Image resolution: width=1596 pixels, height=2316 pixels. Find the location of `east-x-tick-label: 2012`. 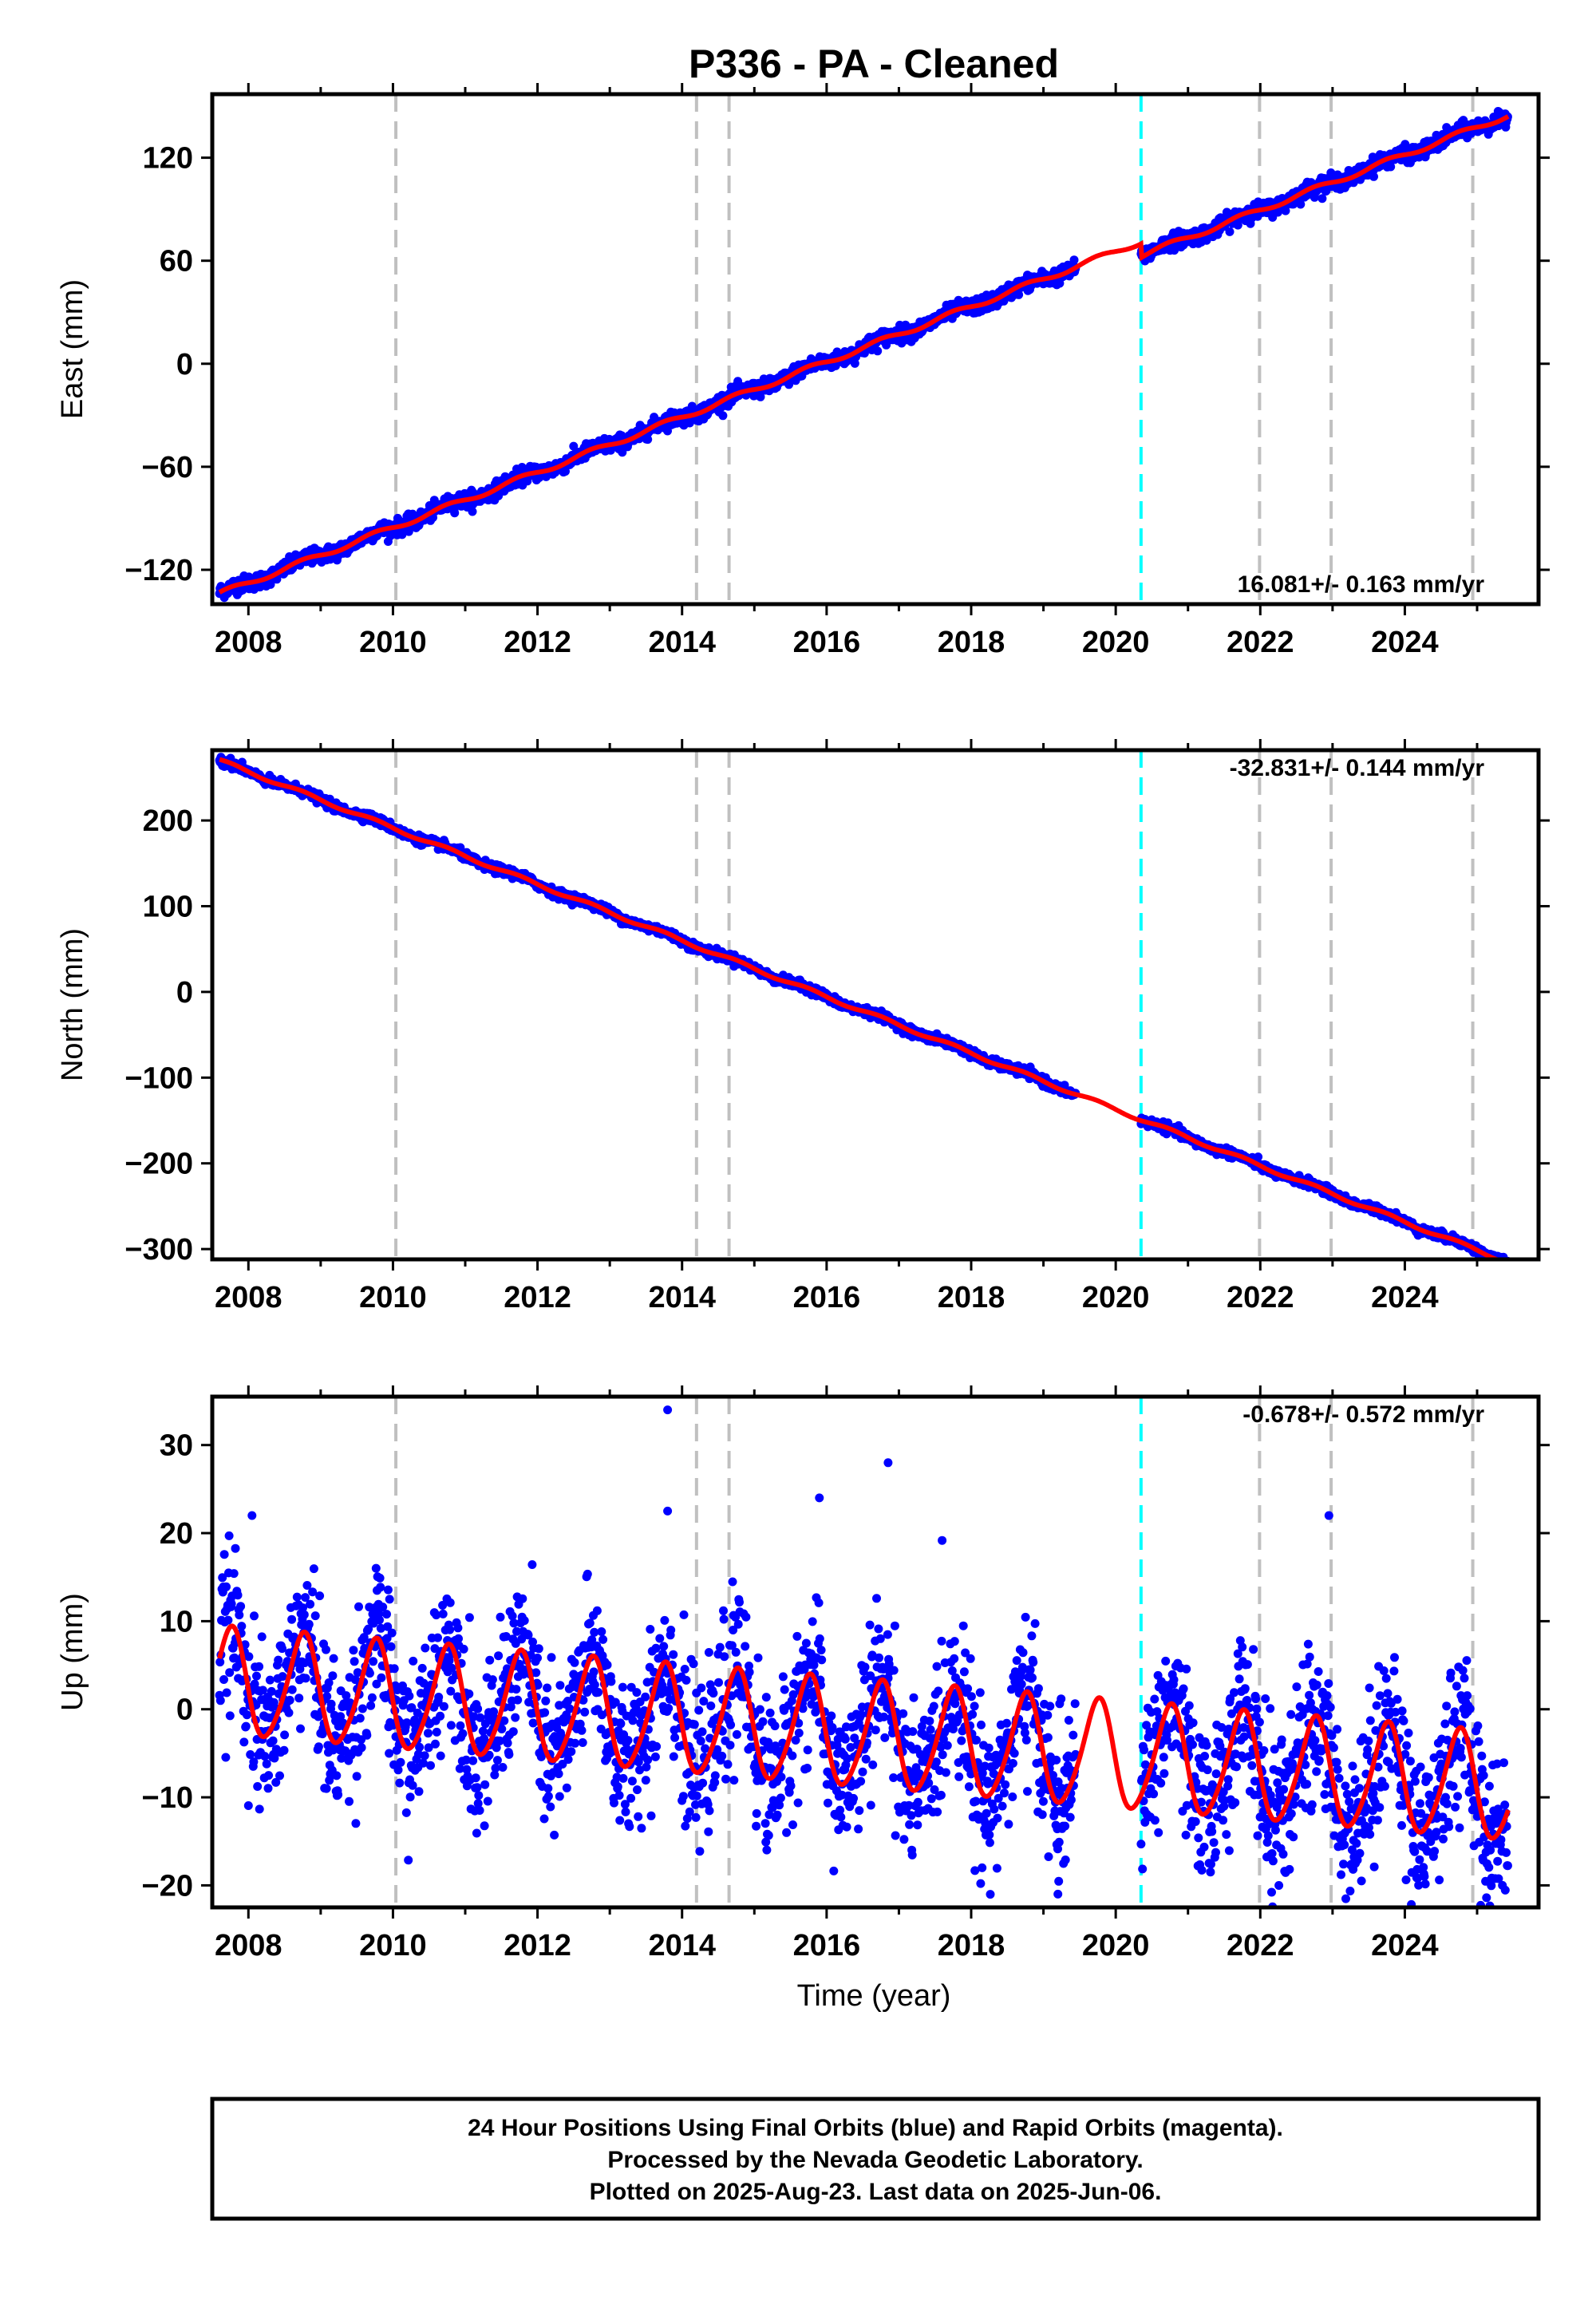

east-x-tick-label: 2012 is located at coordinates (537, 642).